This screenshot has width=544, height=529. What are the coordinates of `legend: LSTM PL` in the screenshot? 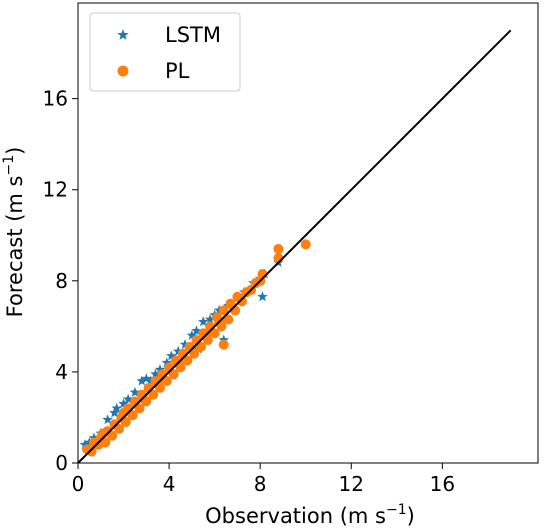 It's located at (165, 52).